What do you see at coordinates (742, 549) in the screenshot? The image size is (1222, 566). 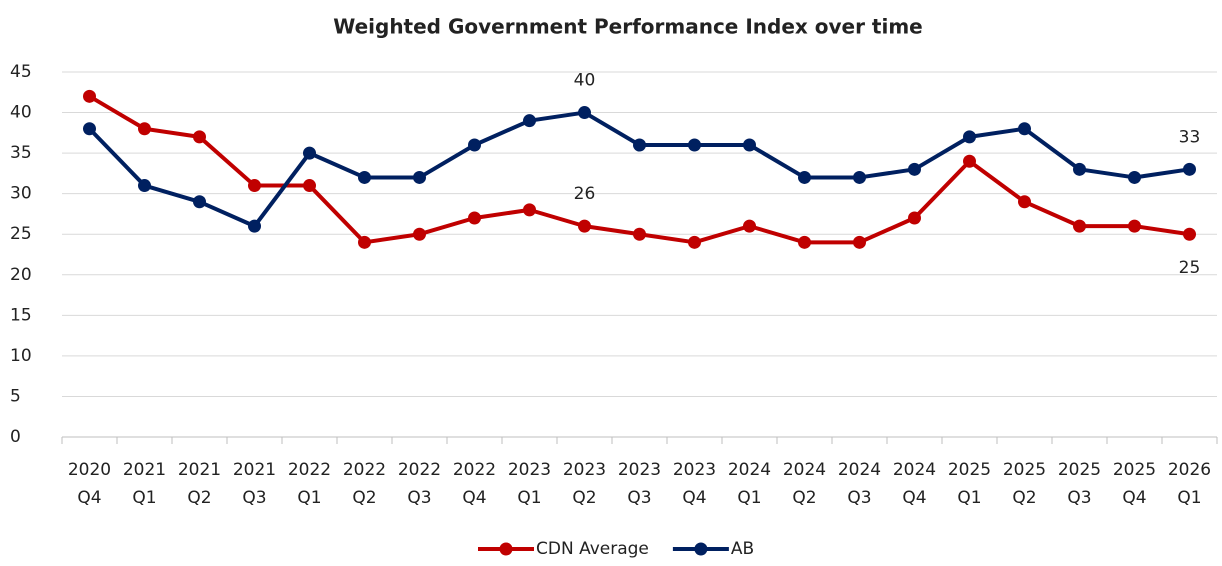 I see `legend-label: AB` at bounding box center [742, 549].